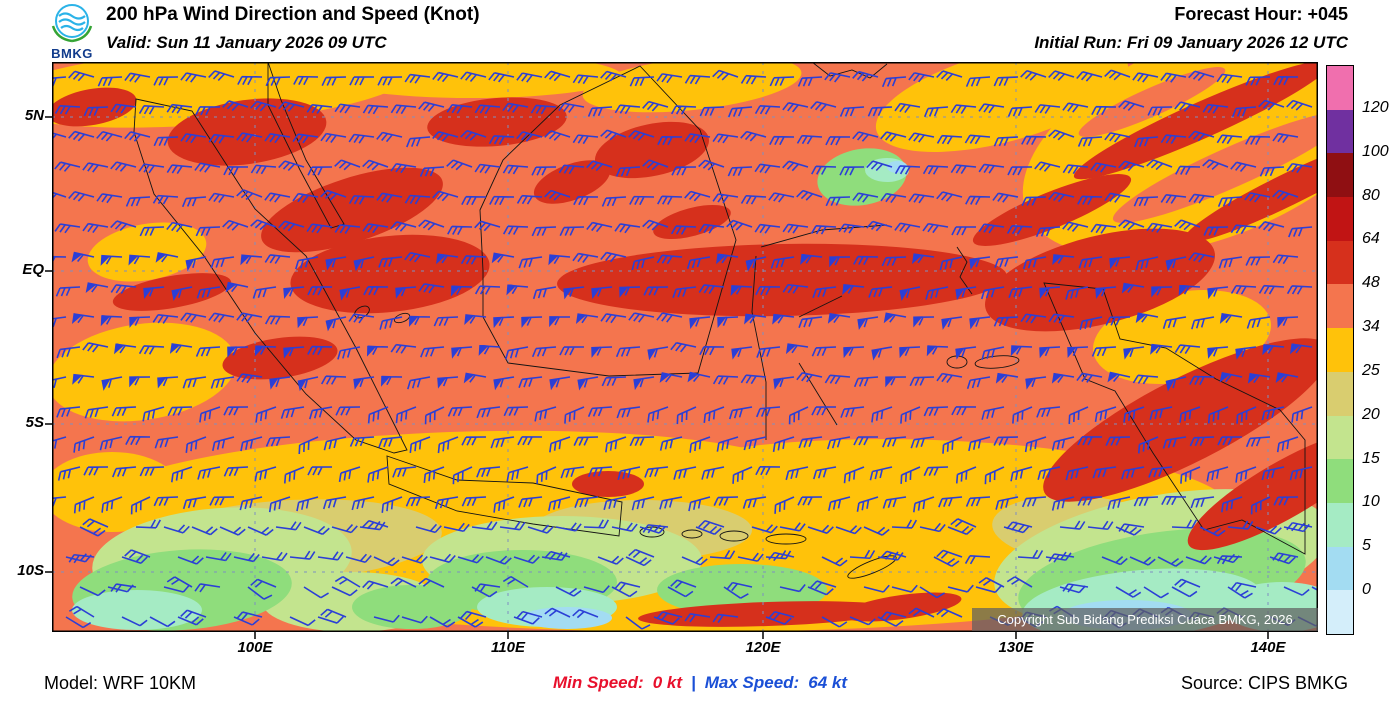  Describe the element at coordinates (246, 42) in the screenshot. I see `valid-time: Valid: Sun 11 January 2026 09 UTC` at that location.